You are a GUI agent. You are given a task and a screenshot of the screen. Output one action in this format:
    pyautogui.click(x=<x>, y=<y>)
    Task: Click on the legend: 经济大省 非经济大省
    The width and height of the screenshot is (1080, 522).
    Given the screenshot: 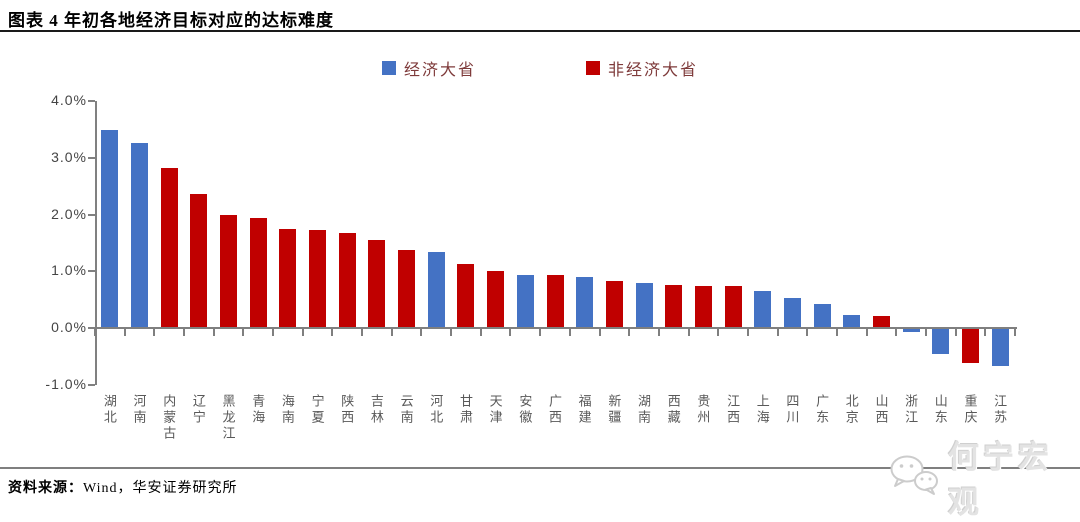 What is the action you would take?
    pyautogui.click(x=540, y=68)
    